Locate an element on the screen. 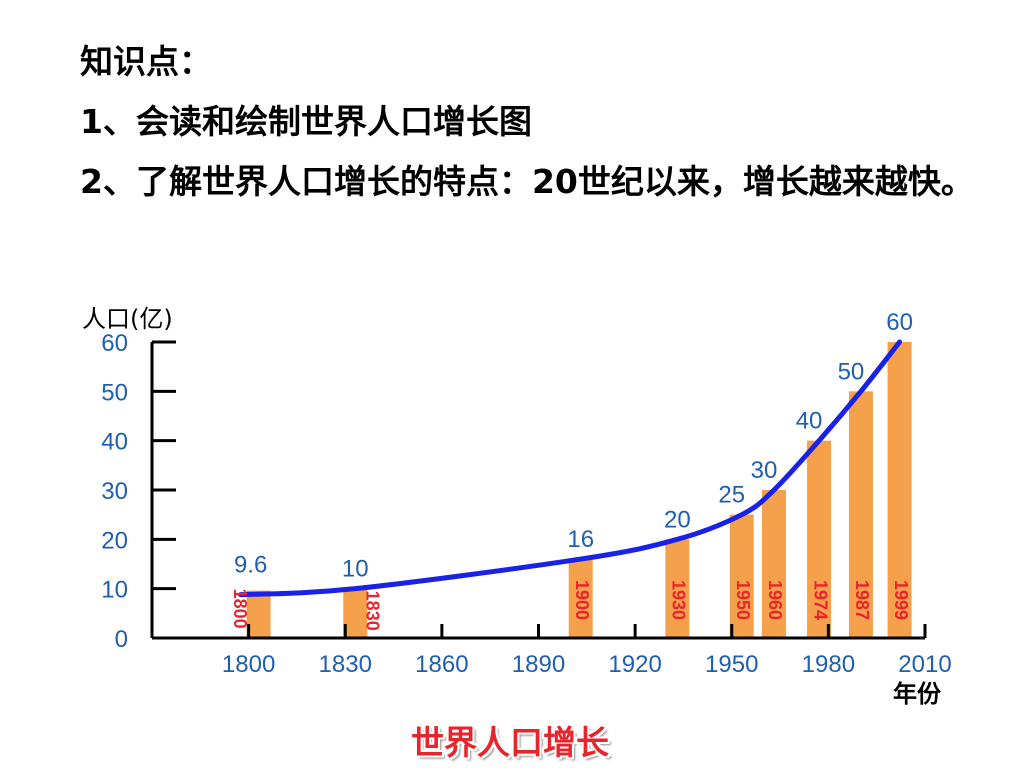 The width and height of the screenshot is (1024, 768). bar-1900 is located at coordinates (580, 598).